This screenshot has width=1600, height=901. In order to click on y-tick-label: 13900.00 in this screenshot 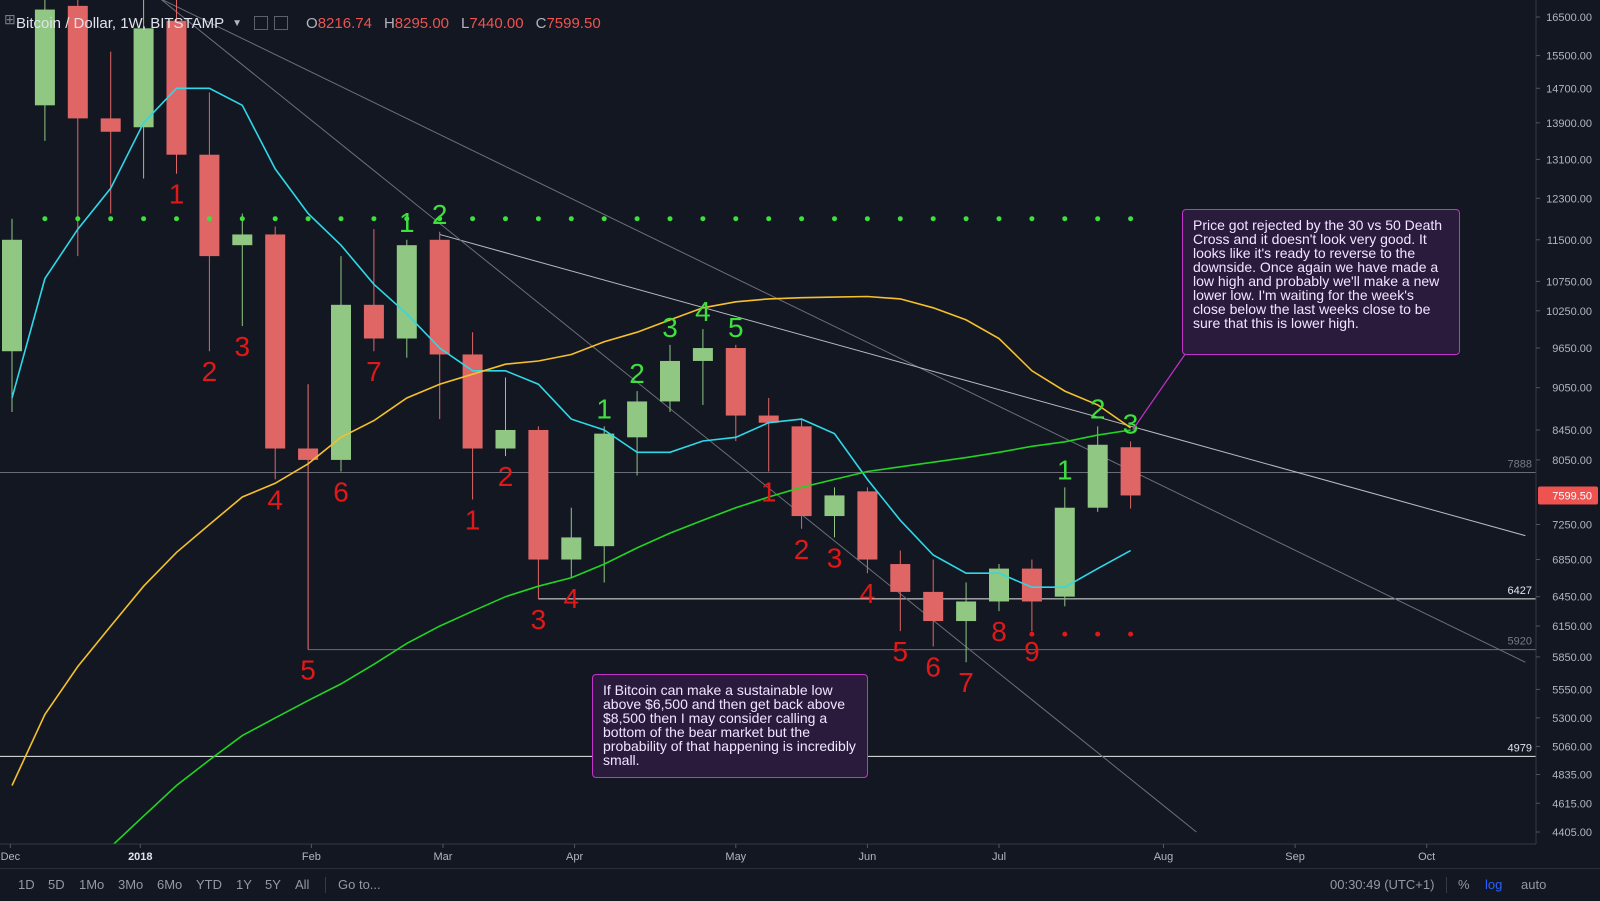, I will do `click(1569, 124)`.